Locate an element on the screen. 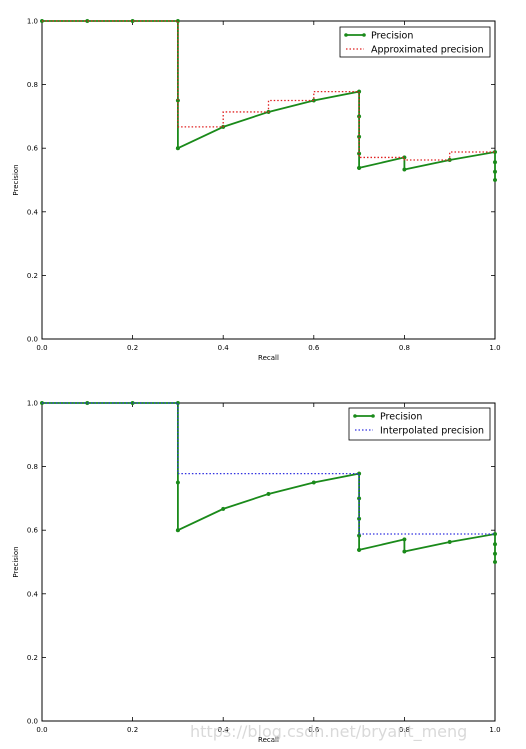 The height and width of the screenshot is (749, 526). watermark-text: https://blog.csdn.net/bryant_meng is located at coordinates (328, 732).